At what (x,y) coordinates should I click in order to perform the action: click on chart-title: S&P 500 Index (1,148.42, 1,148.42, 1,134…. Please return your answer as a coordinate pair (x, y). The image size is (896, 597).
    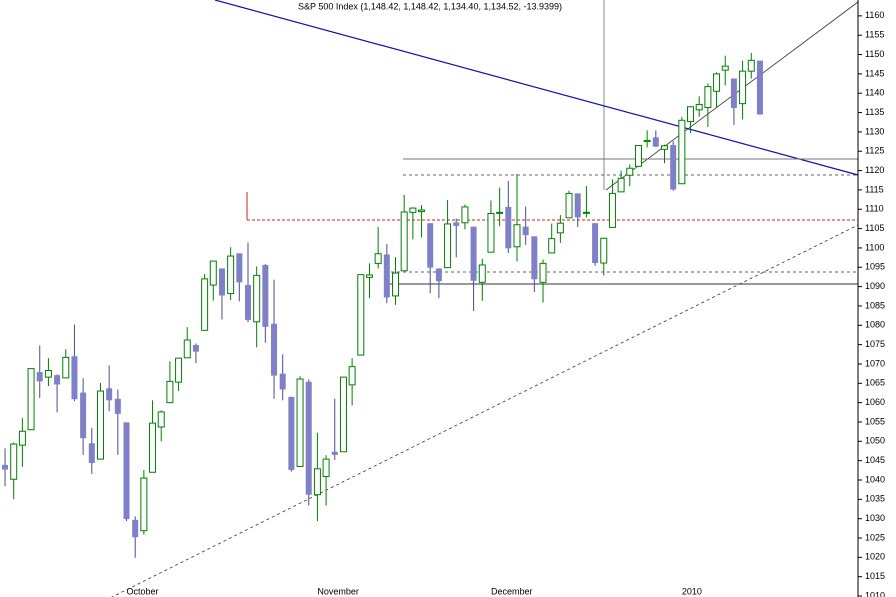
    Looking at the image, I should click on (430, 6).